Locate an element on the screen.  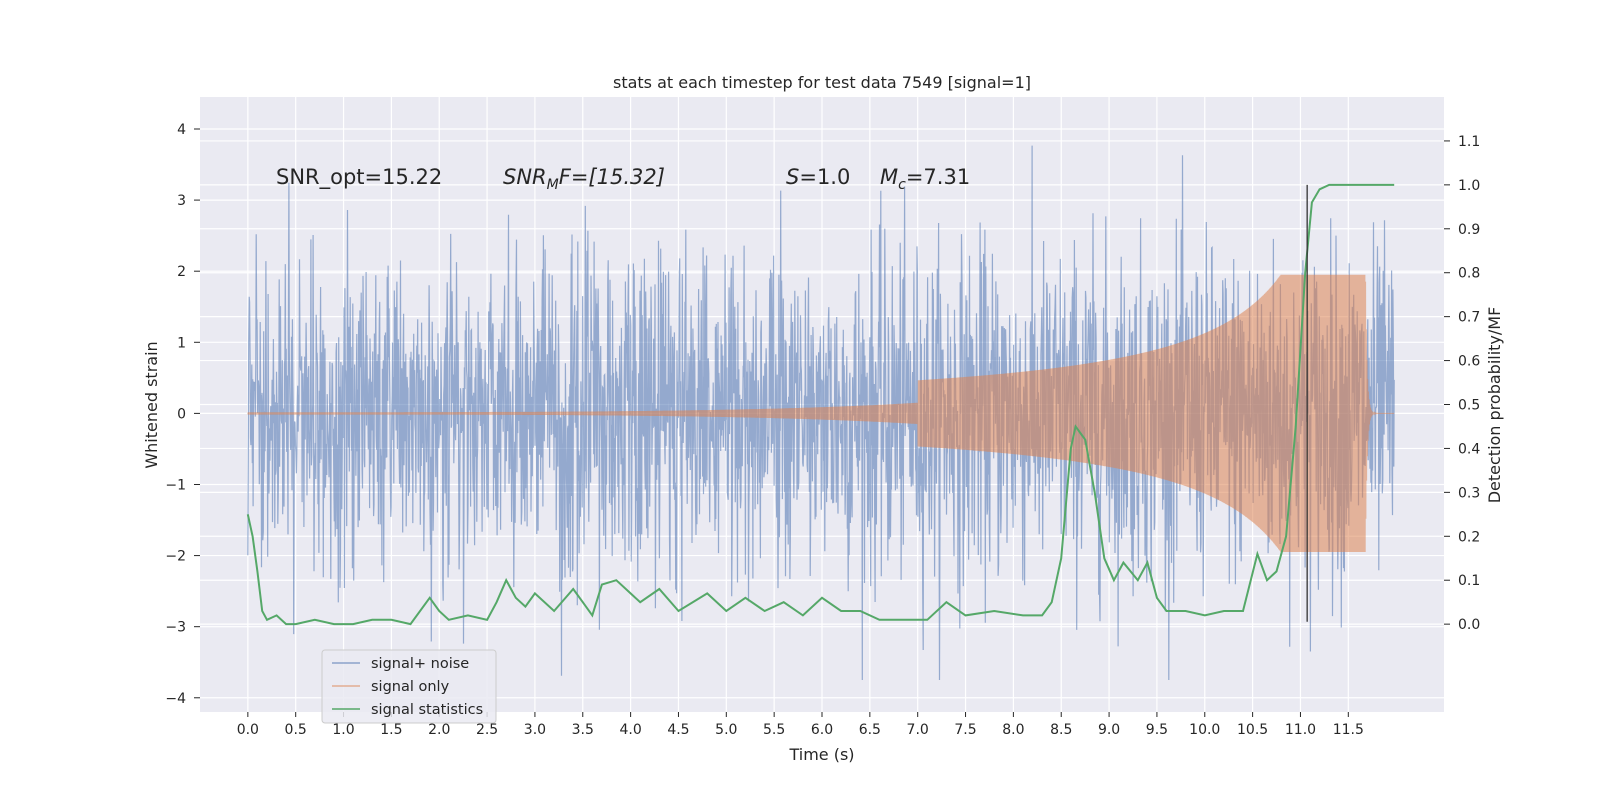
y2-tick-label: 0.2 is located at coordinates (1469, 537).